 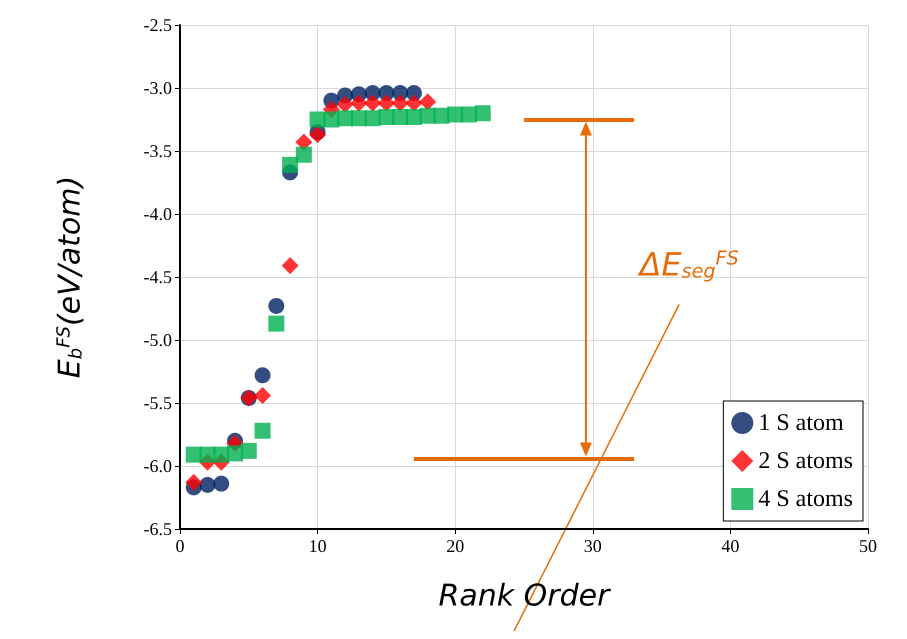 I want to click on x-tick-label: 40, so click(x=730, y=546).